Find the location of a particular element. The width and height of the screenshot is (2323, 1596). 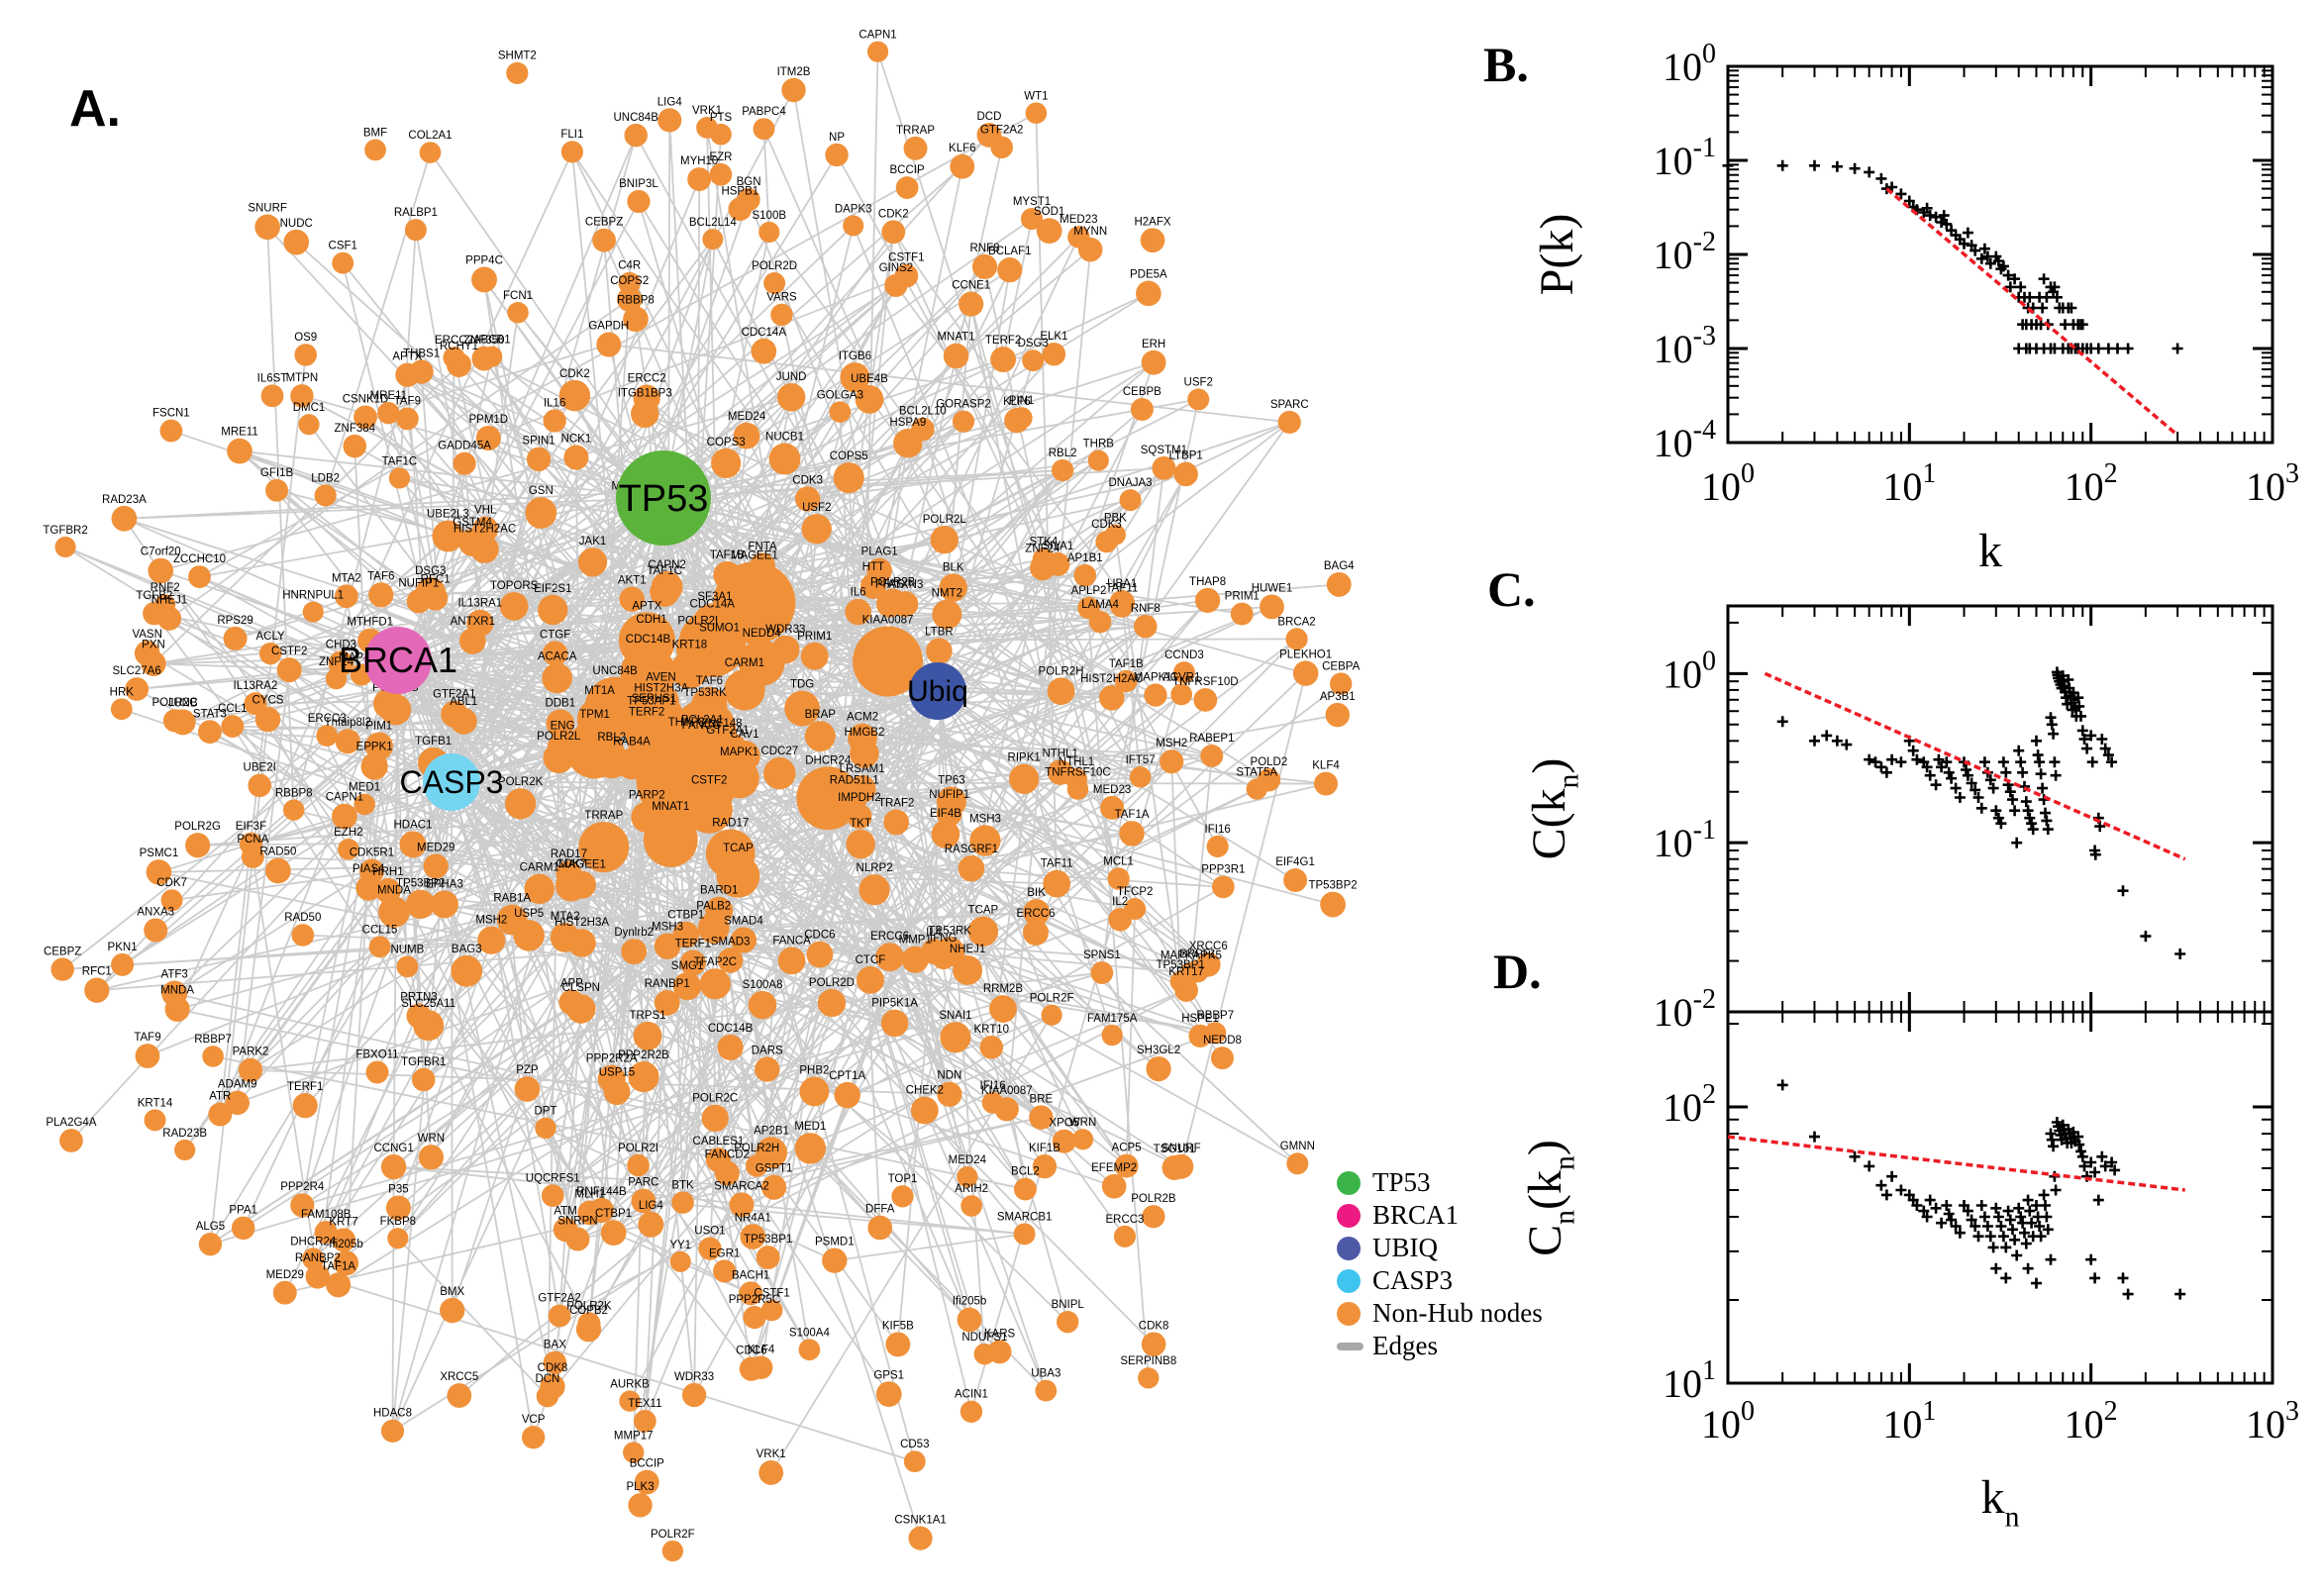

node-label: TNFRSF10C is located at coordinates (1077, 772).